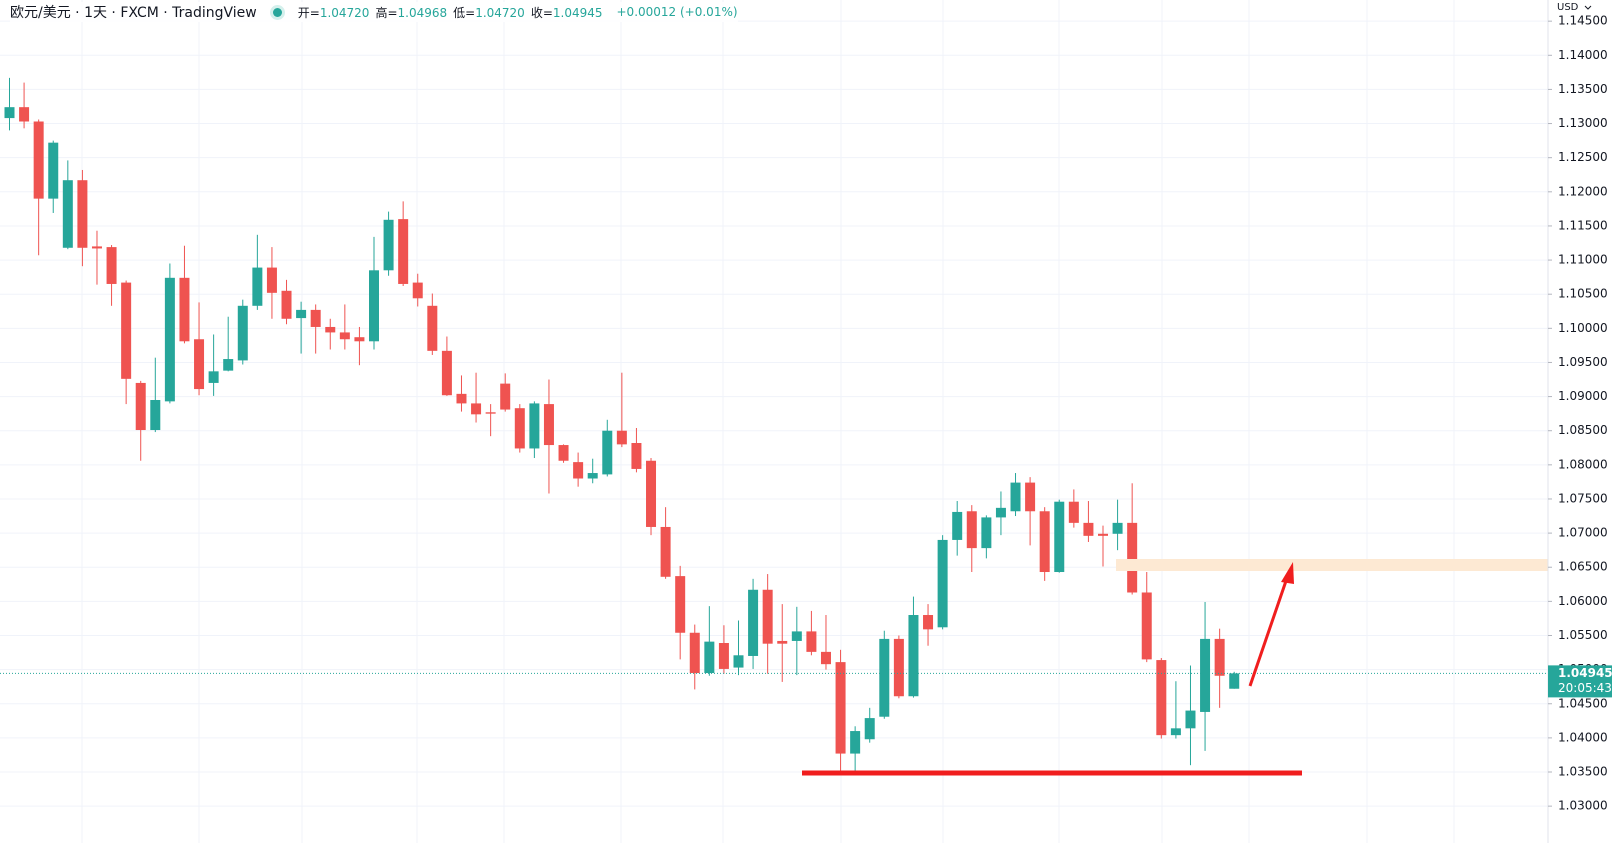 The width and height of the screenshot is (1612, 843). I want to click on y-tick-label: 1.11500, so click(1583, 225).